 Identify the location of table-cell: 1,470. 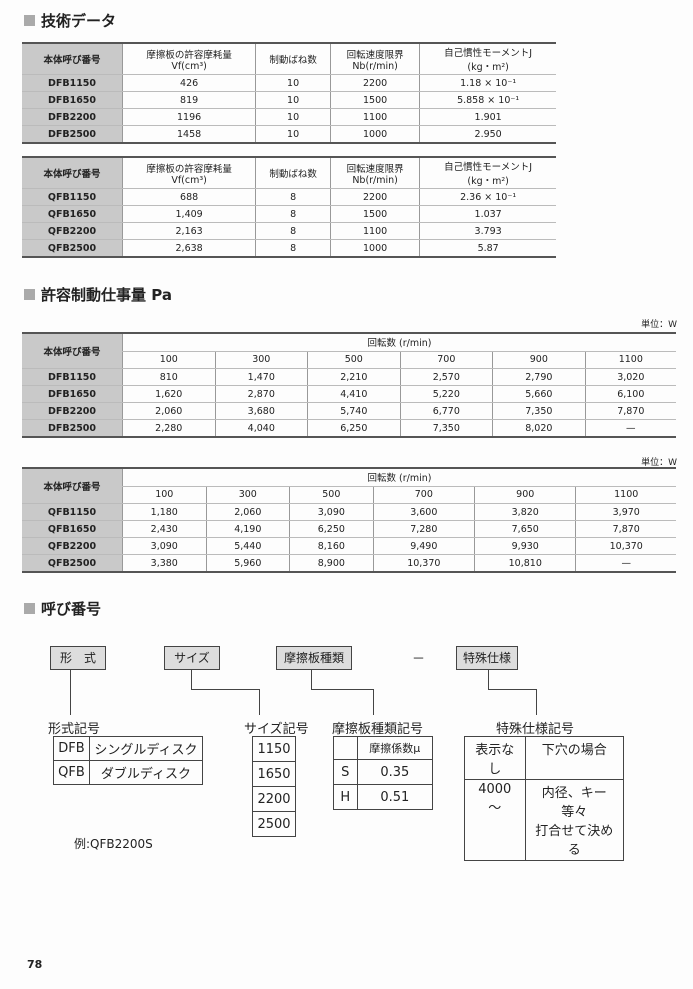
(261, 377).